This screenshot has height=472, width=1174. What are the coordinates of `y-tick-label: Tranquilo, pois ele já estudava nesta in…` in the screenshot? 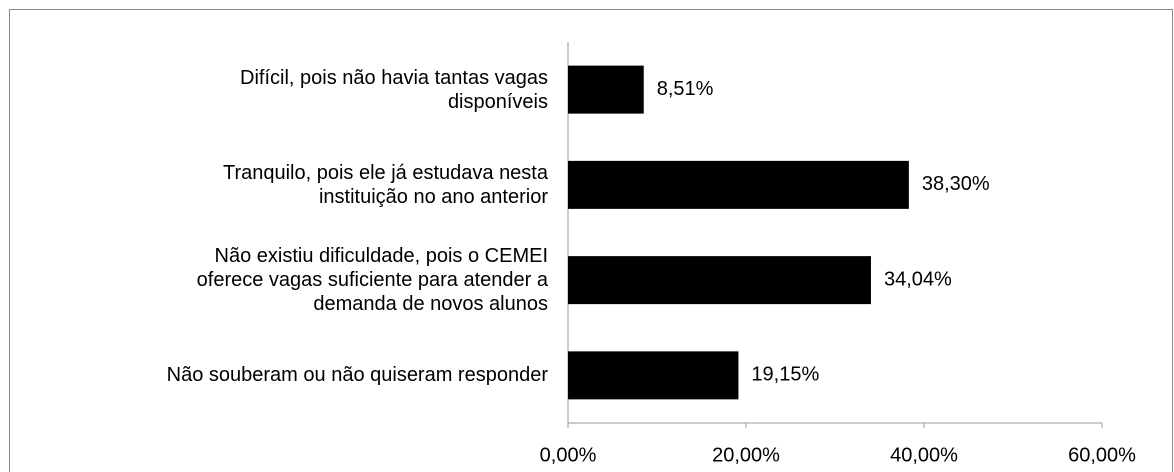 It's located at (385, 184).